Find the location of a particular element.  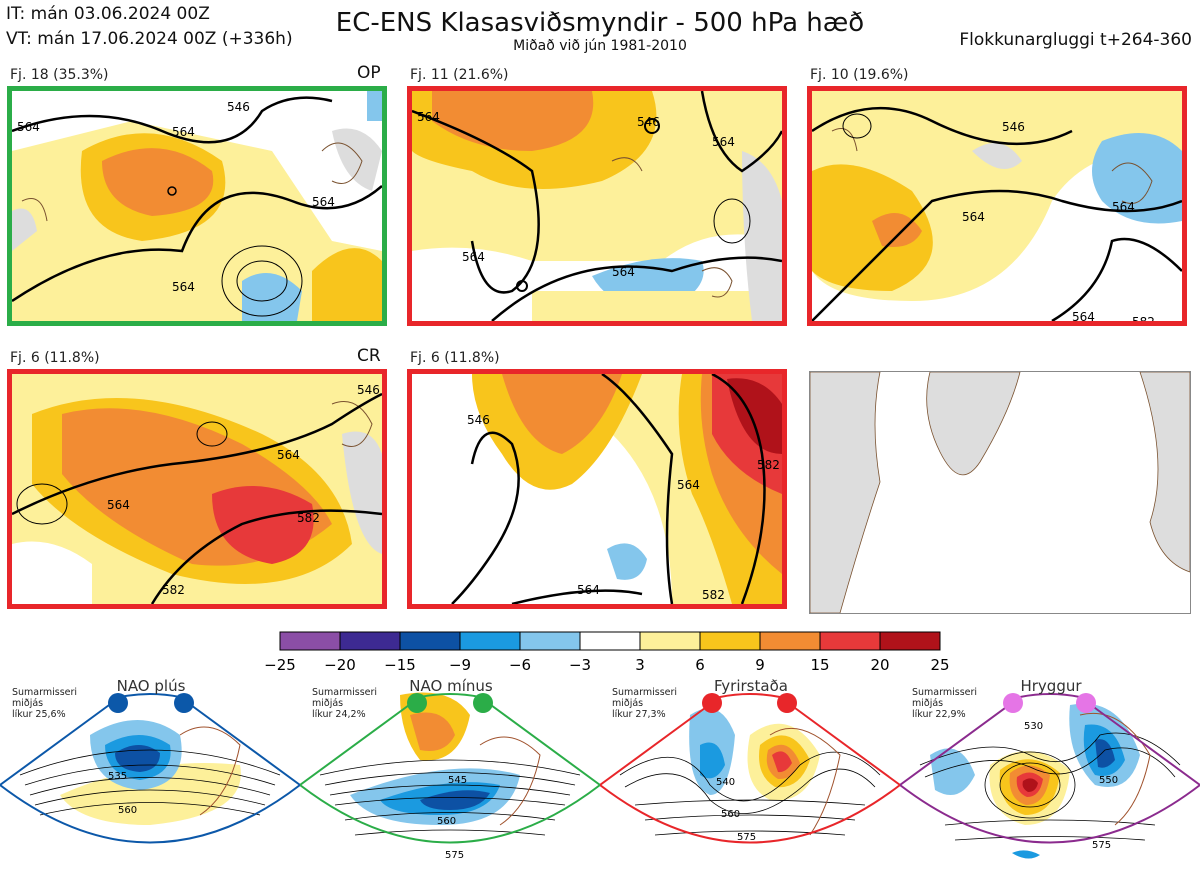

clustering-window: Flokkunargluggi t+264-360 is located at coordinates (1075, 40).